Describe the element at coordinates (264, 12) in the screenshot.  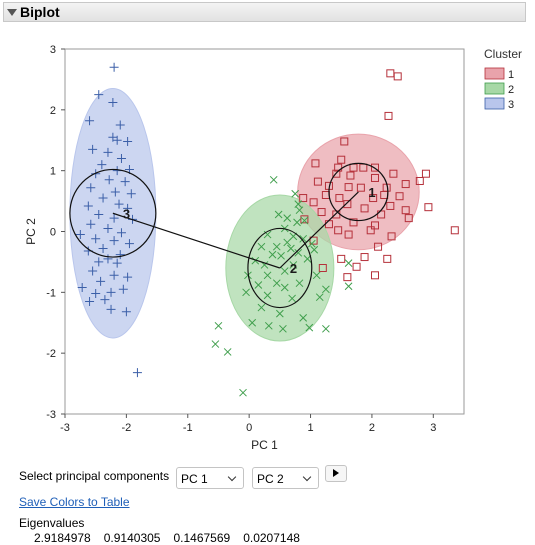
I see `biplot-outline-header: Biplot` at that location.